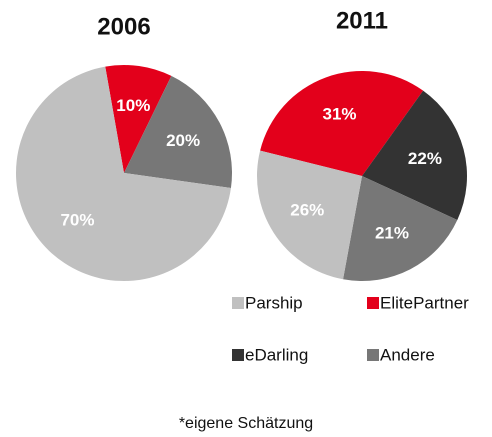 This screenshot has width=492, height=437. What do you see at coordinates (407, 354) in the screenshot?
I see `legend-label: Andere` at bounding box center [407, 354].